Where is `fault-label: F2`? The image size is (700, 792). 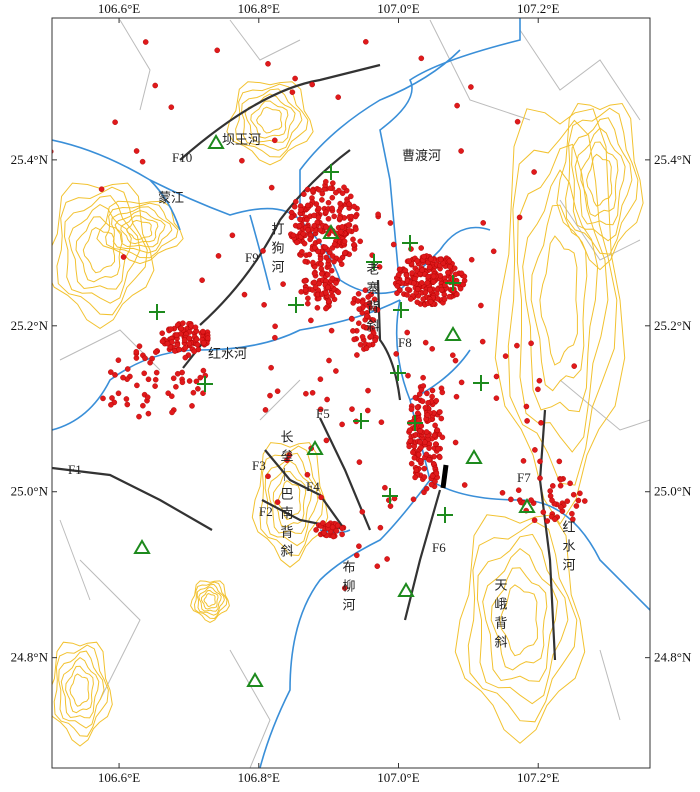
fault-label: F2 is located at coordinates (266, 511).